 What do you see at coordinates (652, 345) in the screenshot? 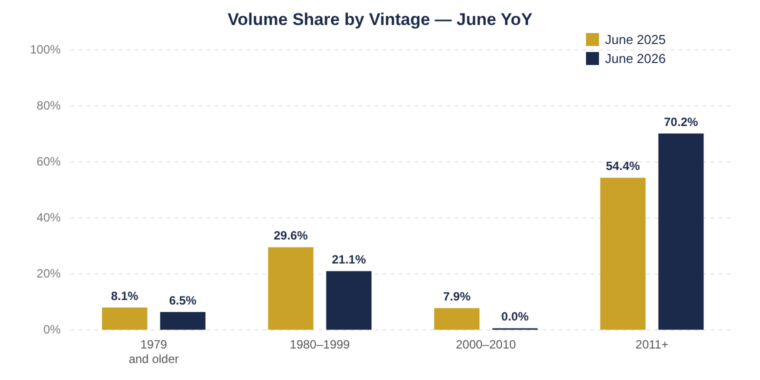
I see `x-tick-label: 2011+` at bounding box center [652, 345].